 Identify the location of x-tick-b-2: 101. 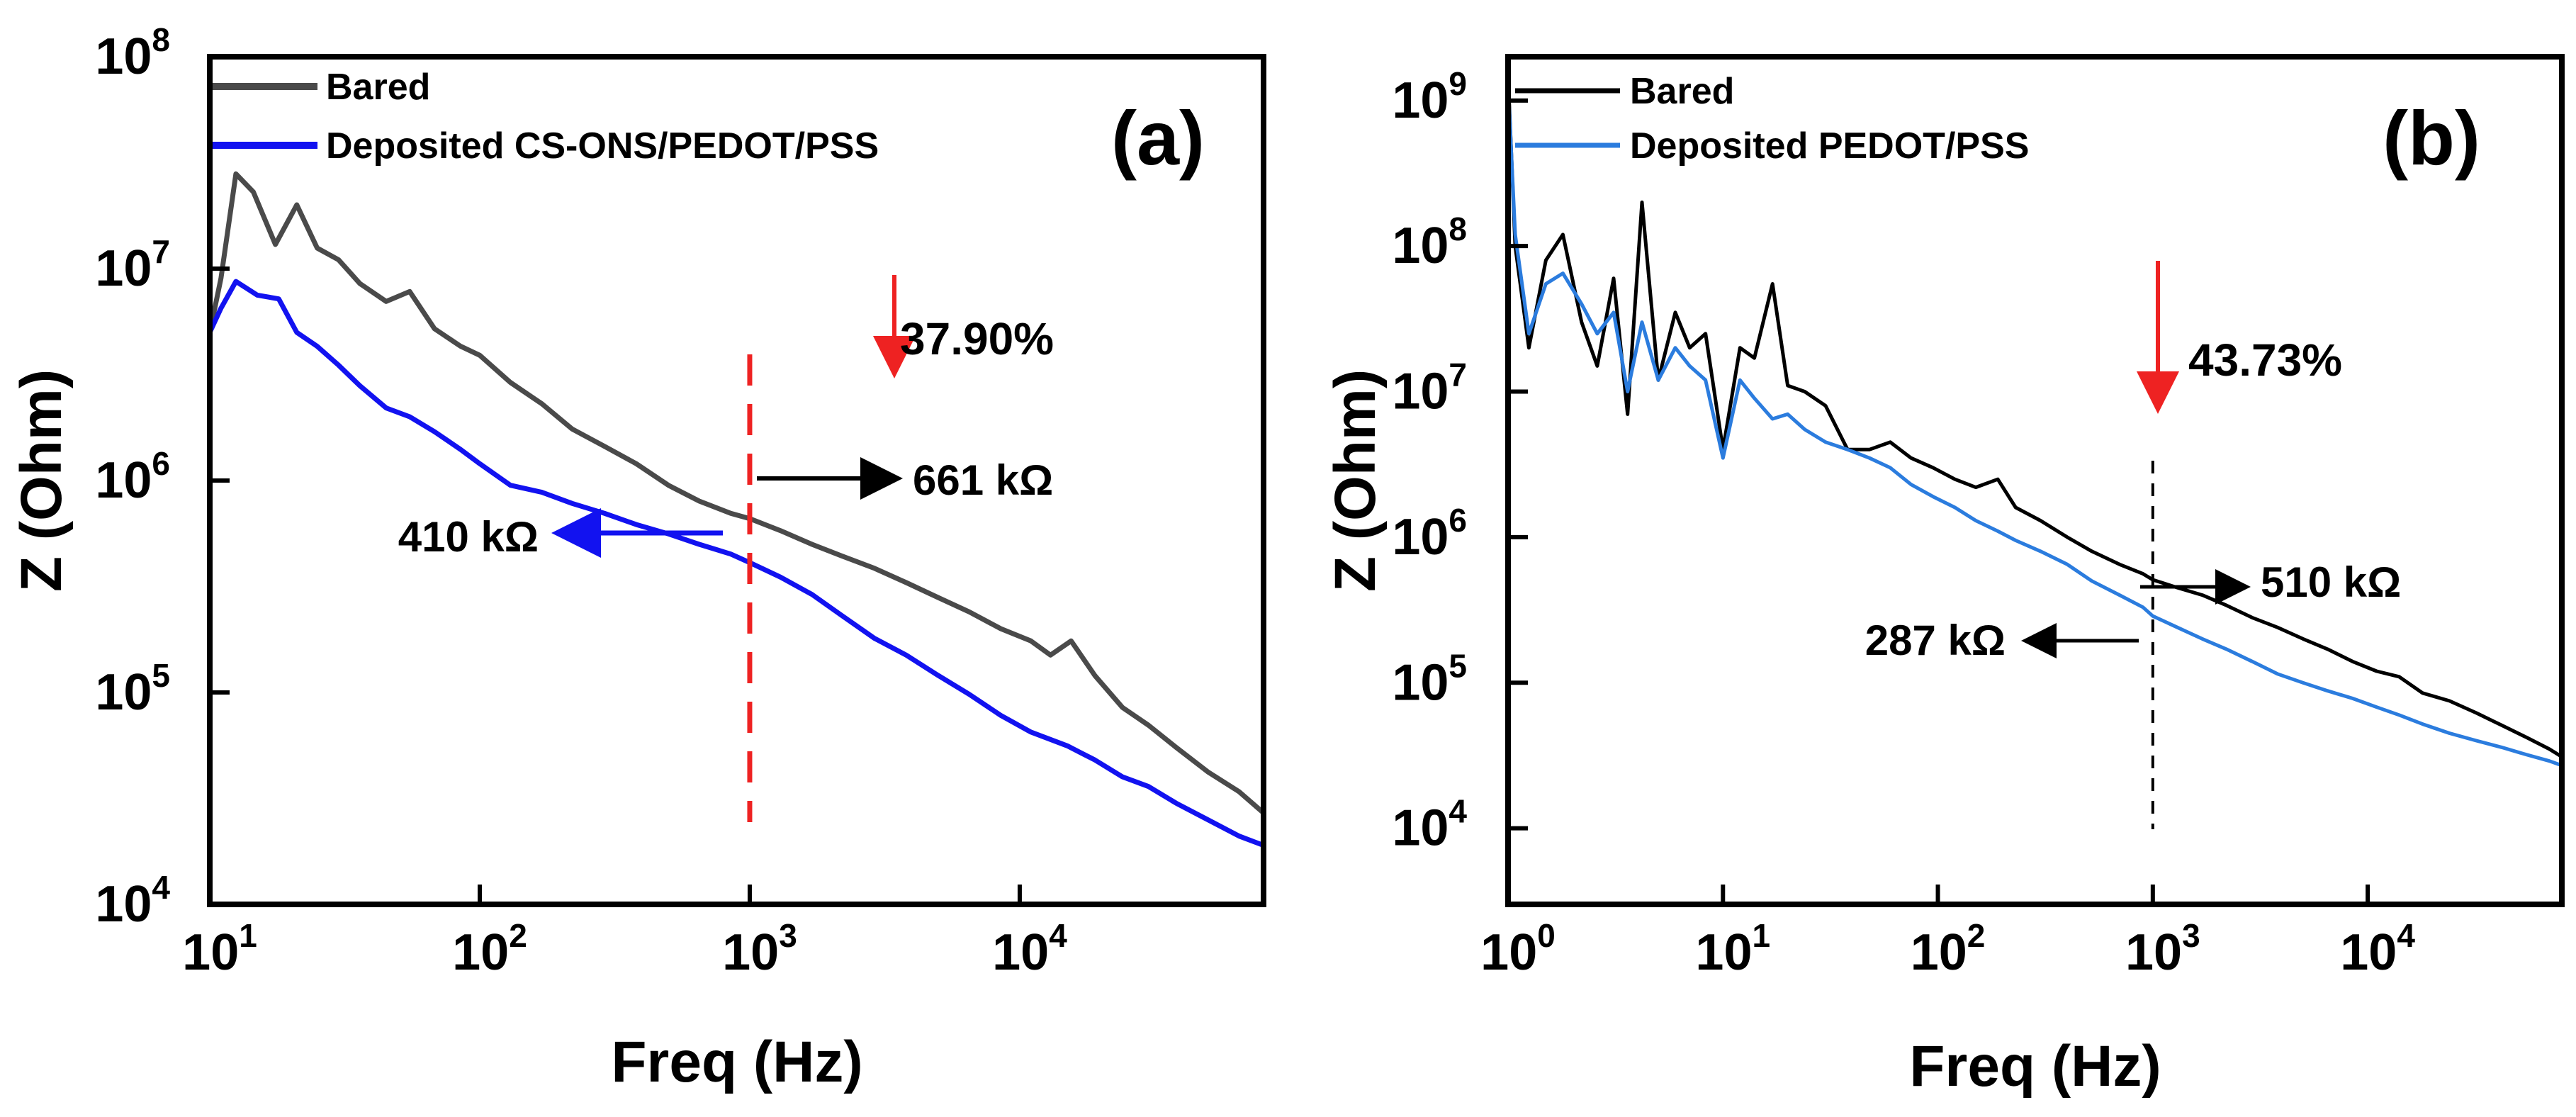
(1732, 933).